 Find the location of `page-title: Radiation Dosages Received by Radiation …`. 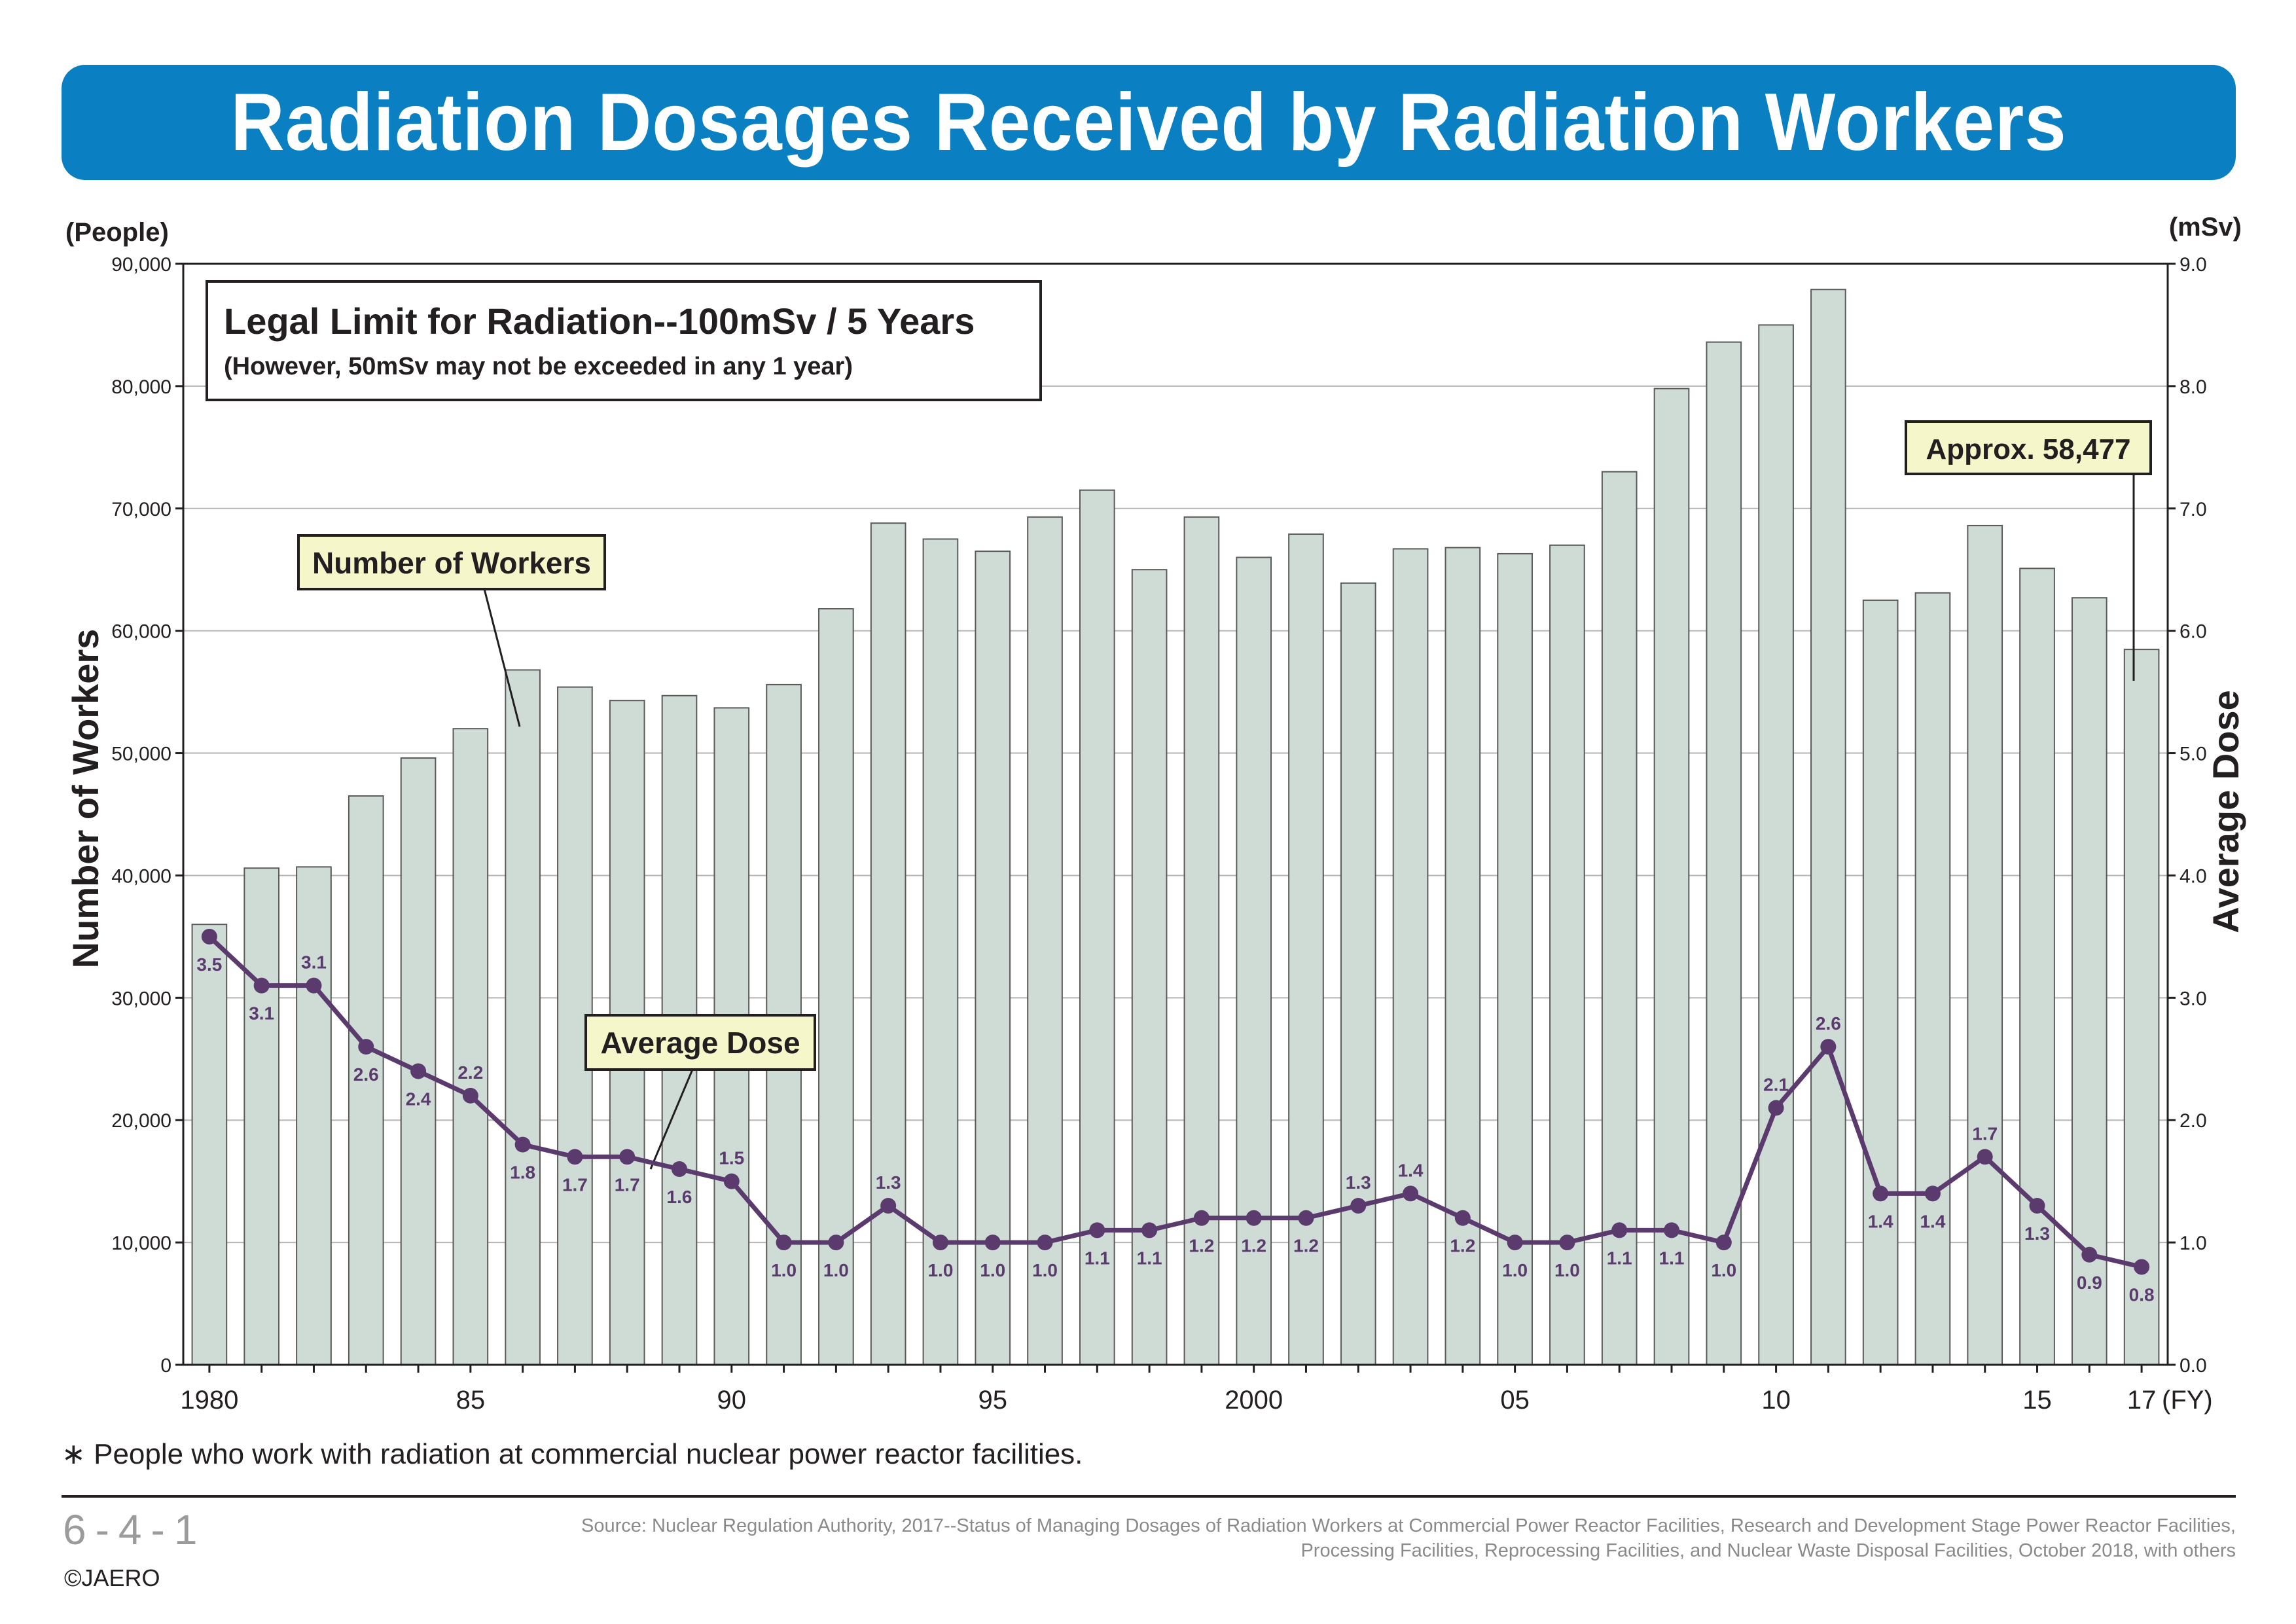

page-title: Radiation Dosages Received by Radiation … is located at coordinates (1148, 122).